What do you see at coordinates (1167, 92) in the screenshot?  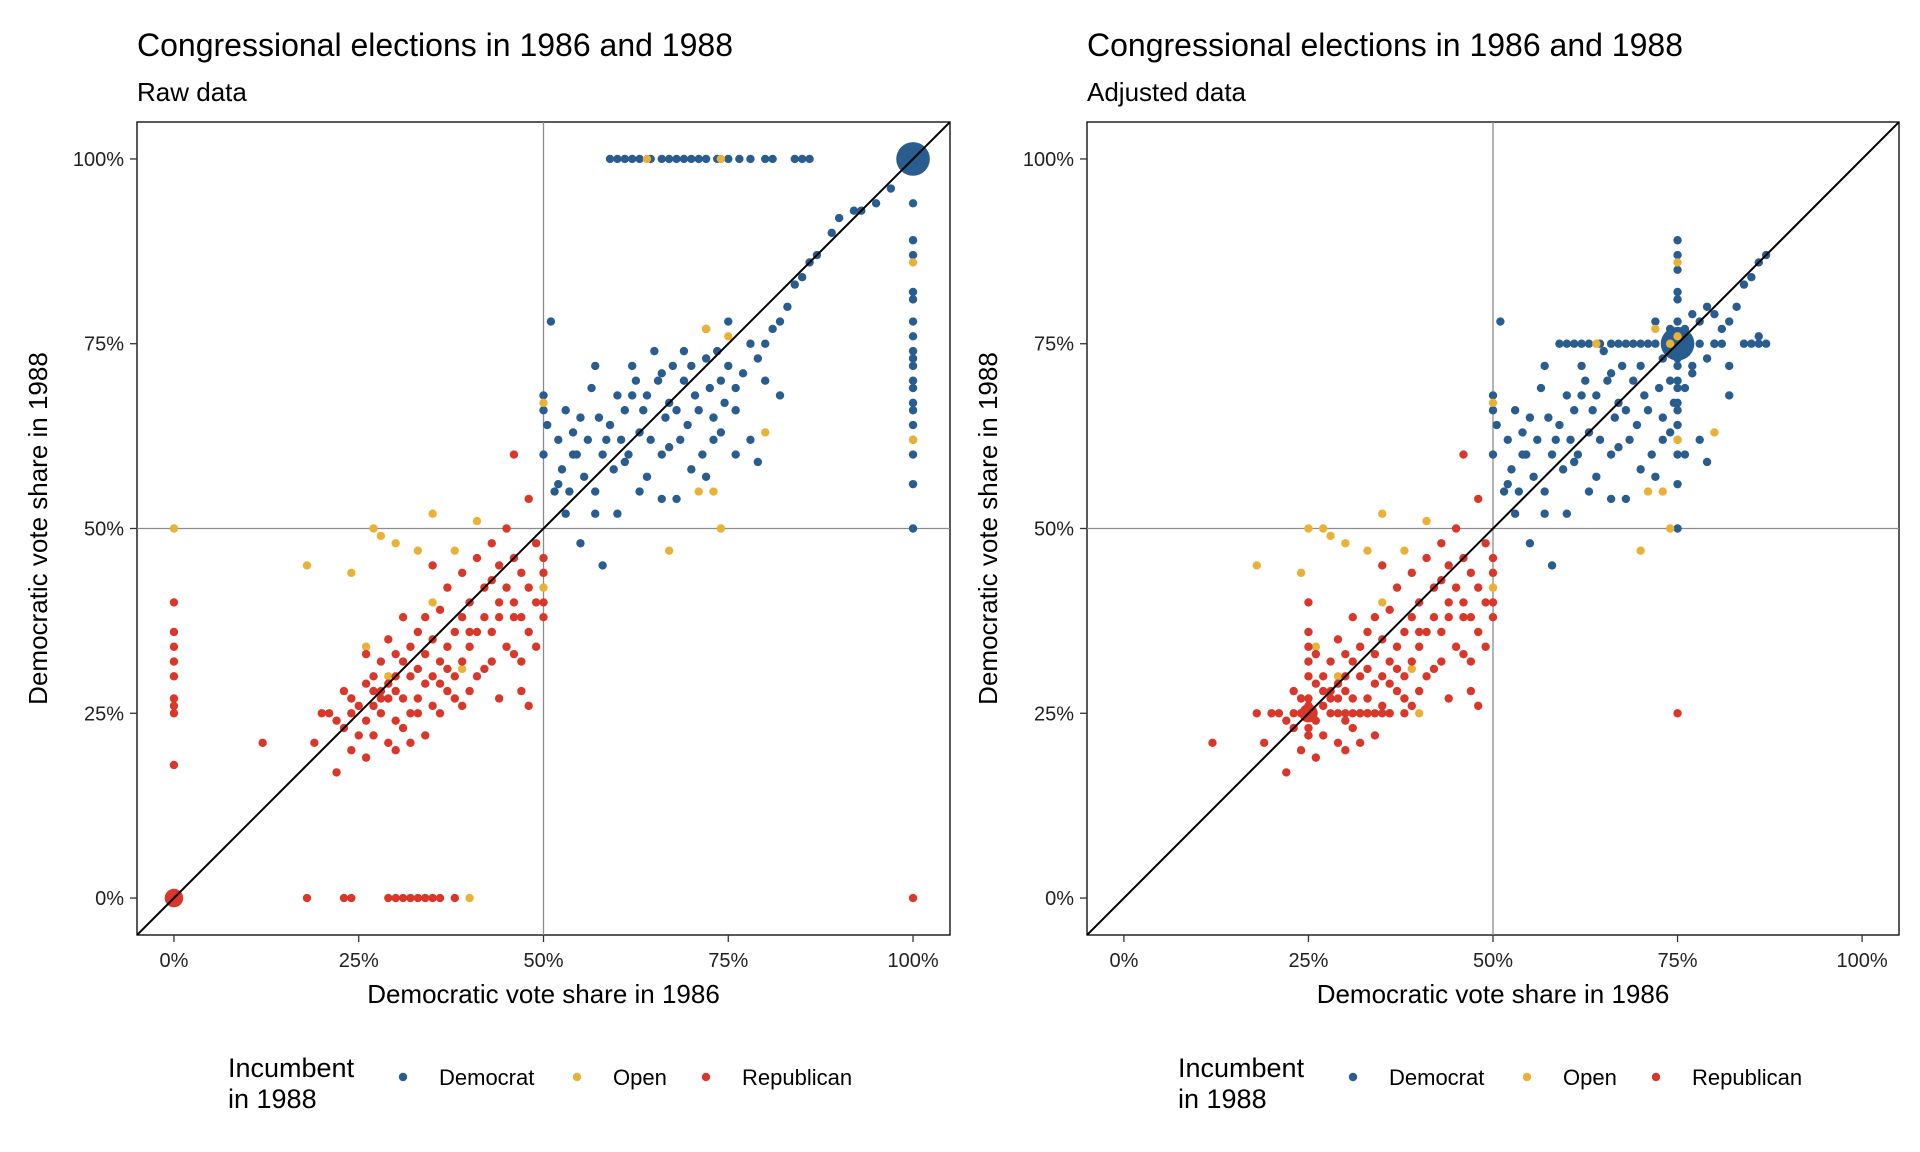 I see `chart-subtitle: Adjusted data` at bounding box center [1167, 92].